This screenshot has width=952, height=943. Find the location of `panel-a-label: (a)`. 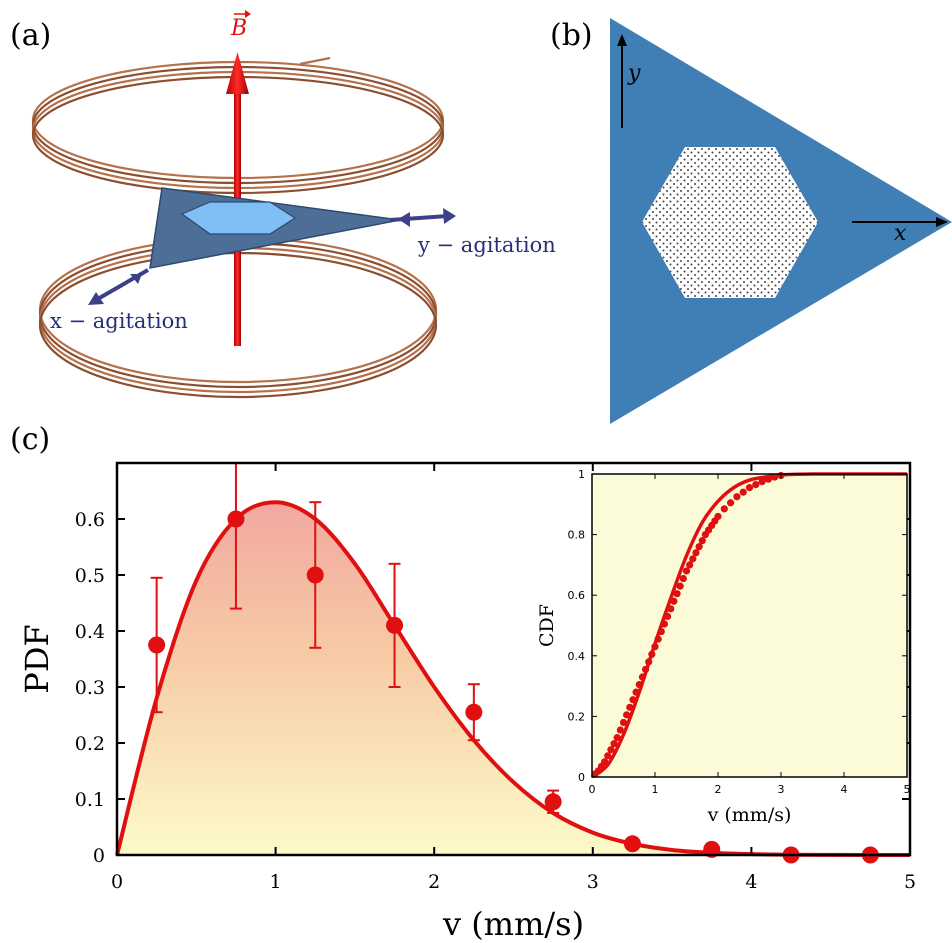

panel-a-label: (a) is located at coordinates (31, 35).